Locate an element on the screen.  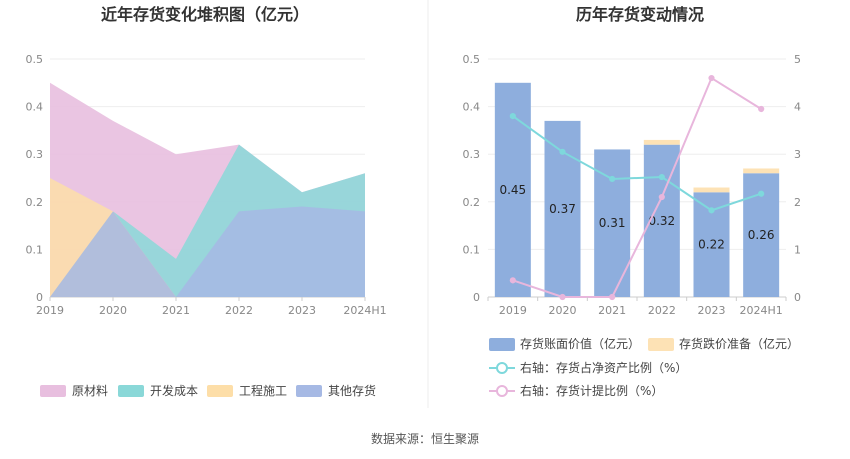
left-ytick-label: 0.2 is located at coordinates (35, 202).